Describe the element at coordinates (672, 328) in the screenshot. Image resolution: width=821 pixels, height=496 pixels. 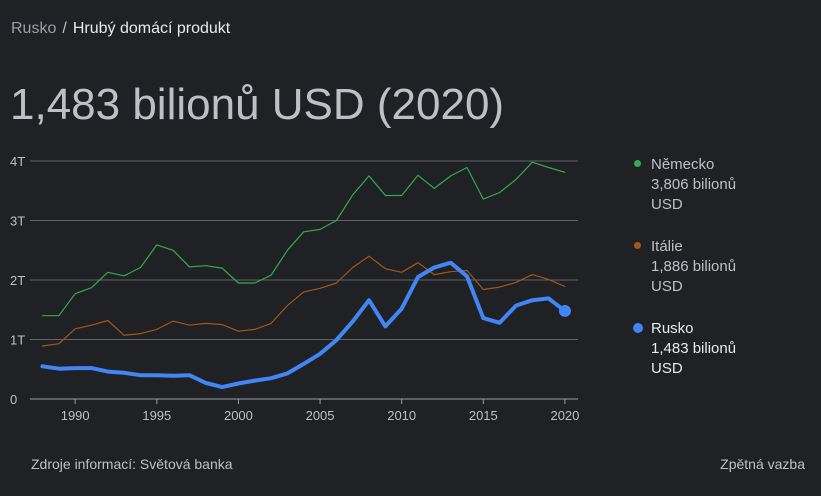
I see `legend-label: Rusko` at that location.